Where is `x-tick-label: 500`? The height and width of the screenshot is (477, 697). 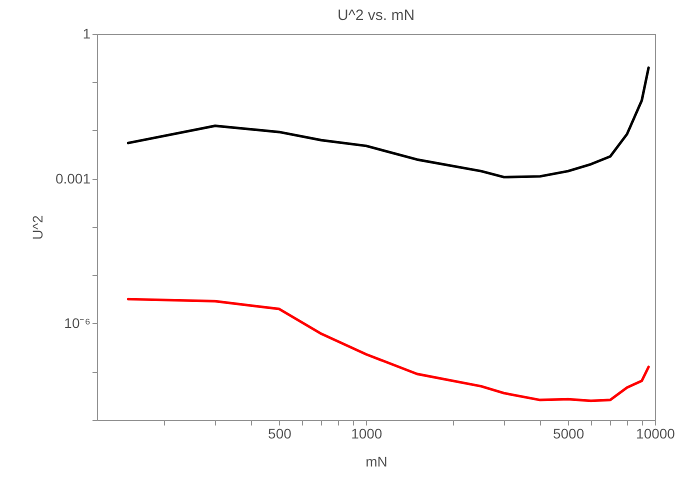
x-tick-label: 500 is located at coordinates (280, 434).